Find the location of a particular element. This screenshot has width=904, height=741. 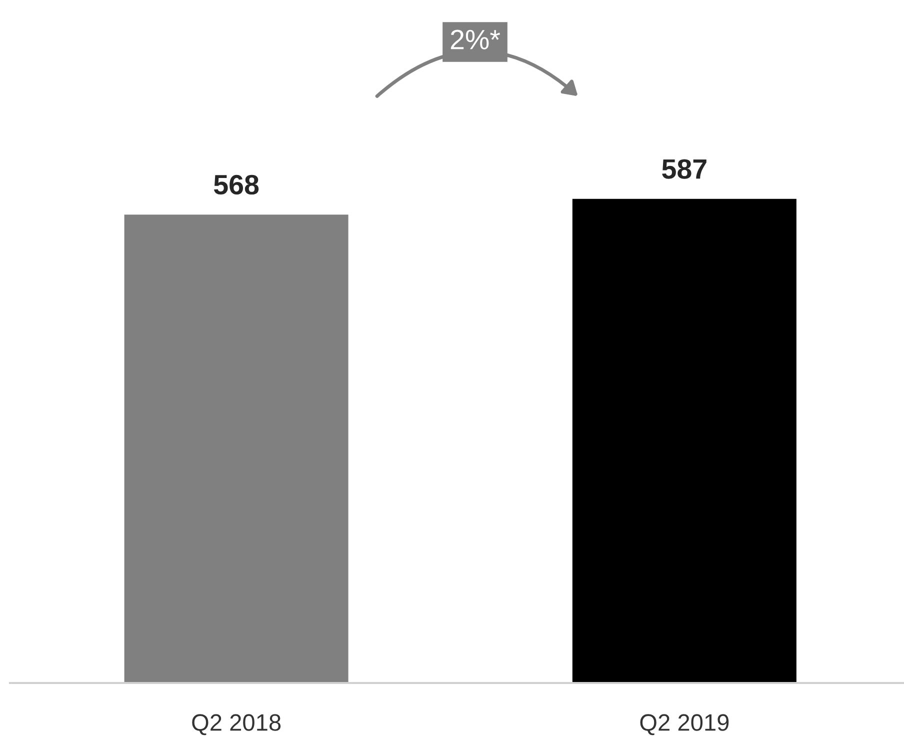

x-tick-label: Q2 2018 is located at coordinates (236, 725).